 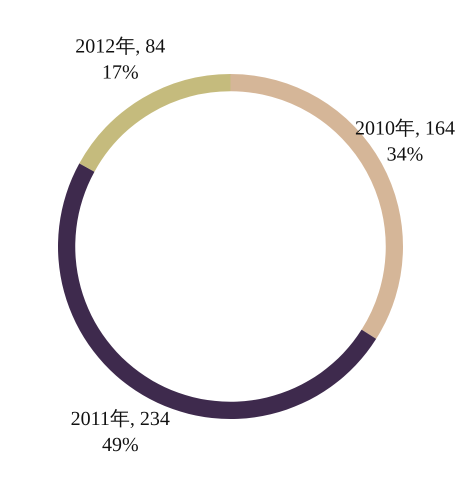 I want to click on data-label: 17%, so click(x=120, y=72).